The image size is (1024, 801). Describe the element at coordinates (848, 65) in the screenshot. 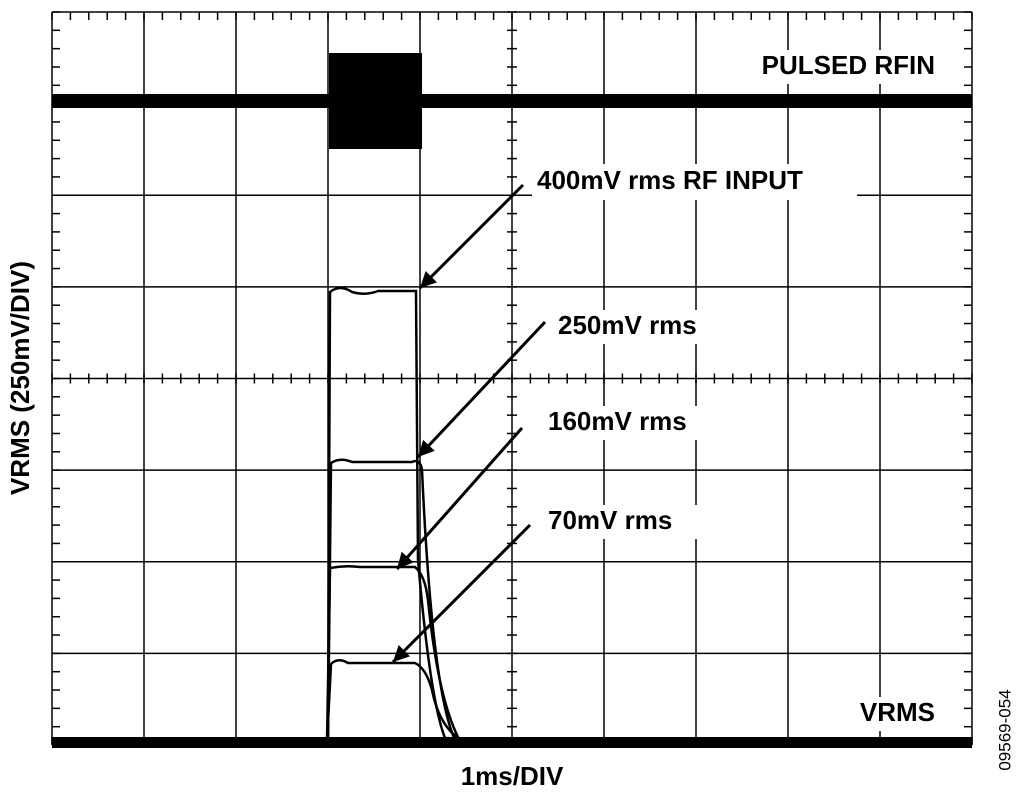

I see `trace-label: PULSED RFIN` at that location.